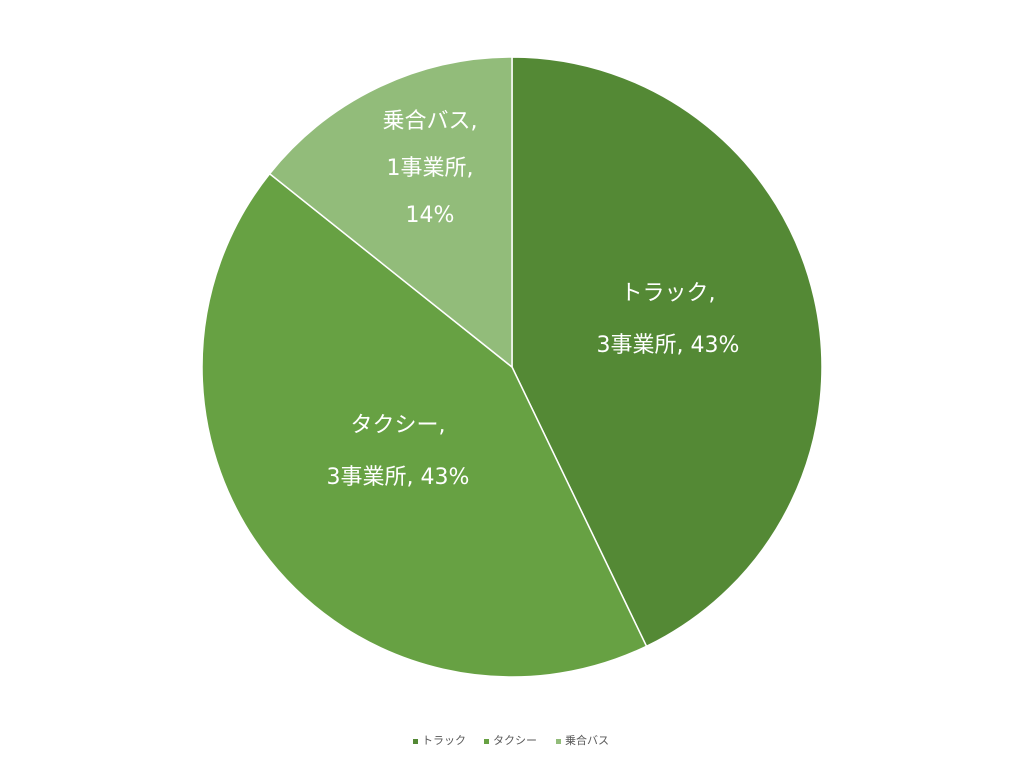 The image size is (1024, 762). I want to click on legend-label-3: 乗合バス, so click(587, 740).